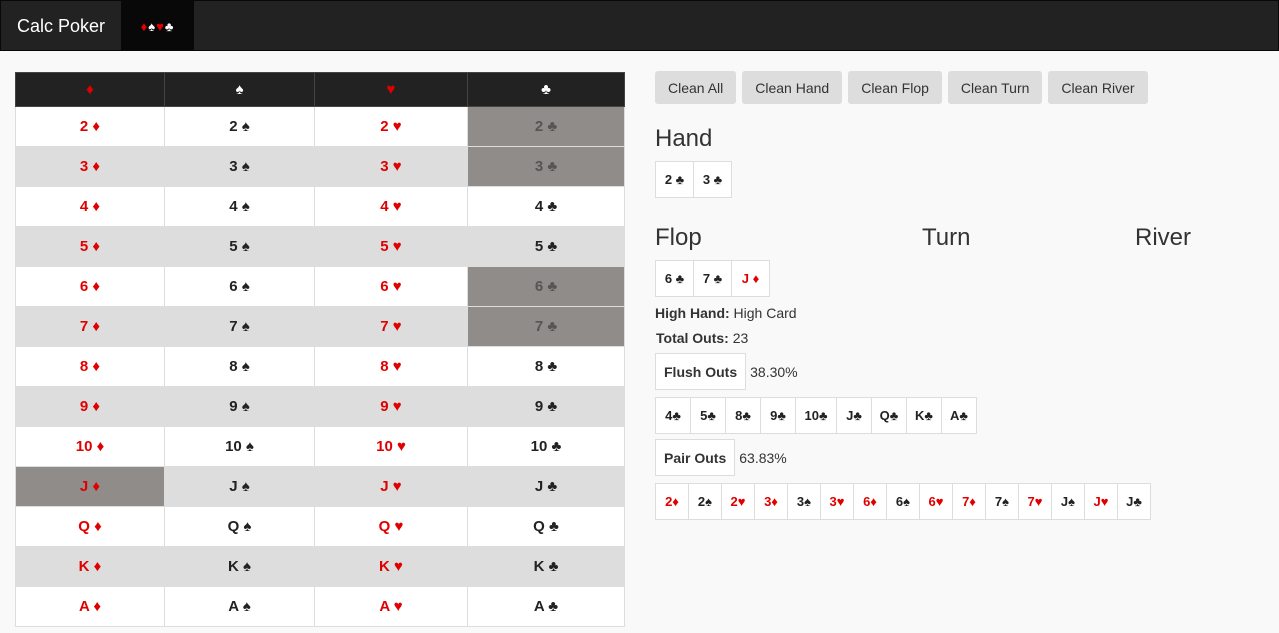 The width and height of the screenshot is (1279, 633). I want to click on card-cell-10-diamond: 10 ♦, so click(90, 446).